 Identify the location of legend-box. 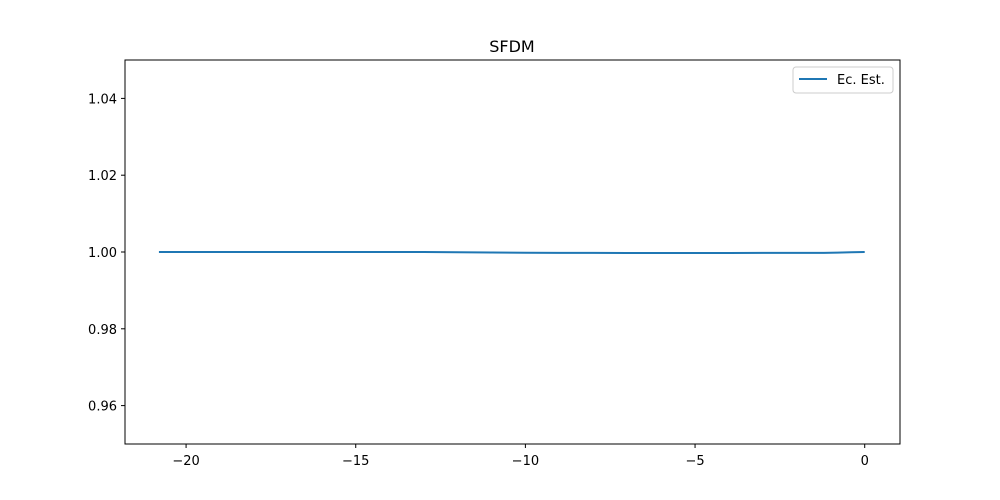
(843, 80).